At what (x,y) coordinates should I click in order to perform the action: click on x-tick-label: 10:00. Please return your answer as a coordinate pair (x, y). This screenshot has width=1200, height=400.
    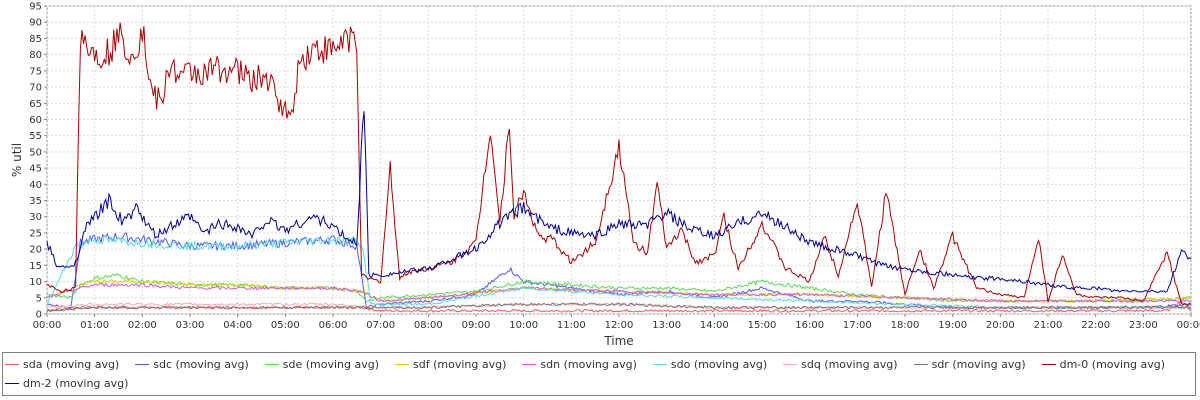
    Looking at the image, I should click on (523, 325).